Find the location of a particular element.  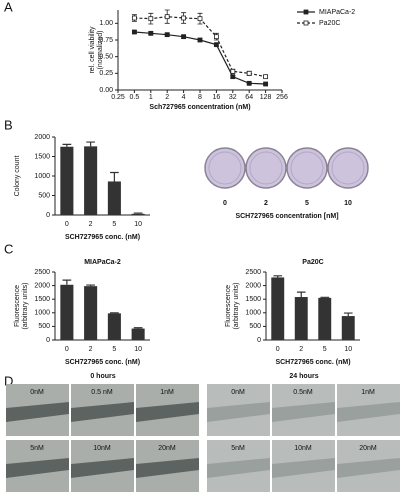

x-tick-label: 256 is located at coordinates (282, 97).